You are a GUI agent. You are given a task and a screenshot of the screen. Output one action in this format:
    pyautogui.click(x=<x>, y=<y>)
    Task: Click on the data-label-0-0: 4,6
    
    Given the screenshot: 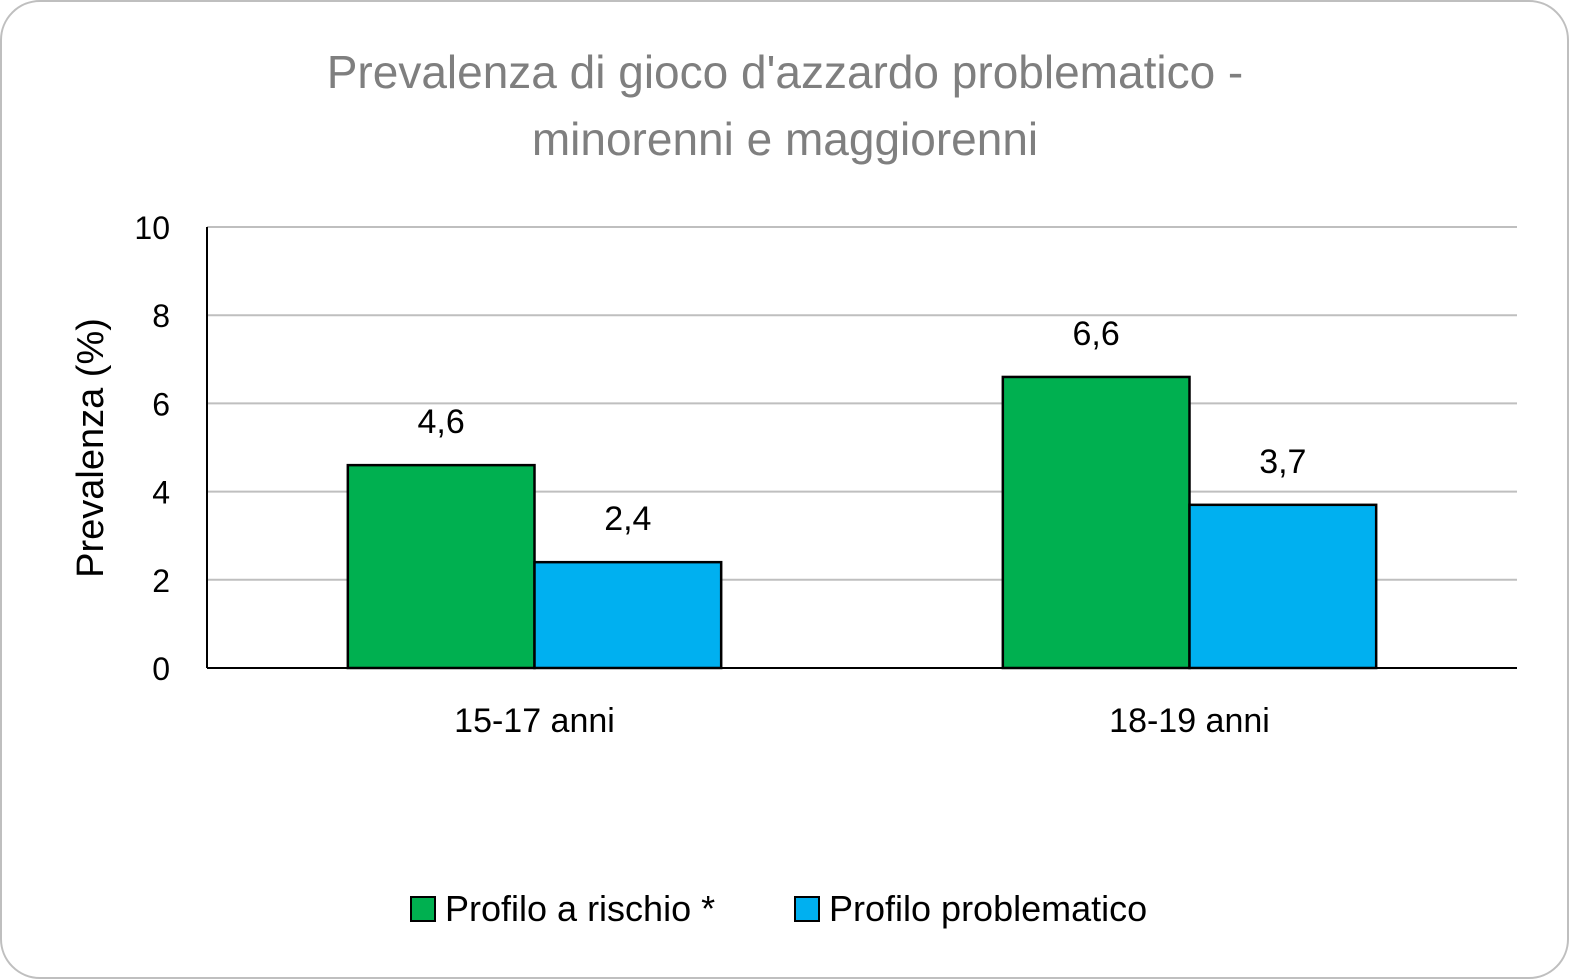 What is the action you would take?
    pyautogui.click(x=441, y=422)
    